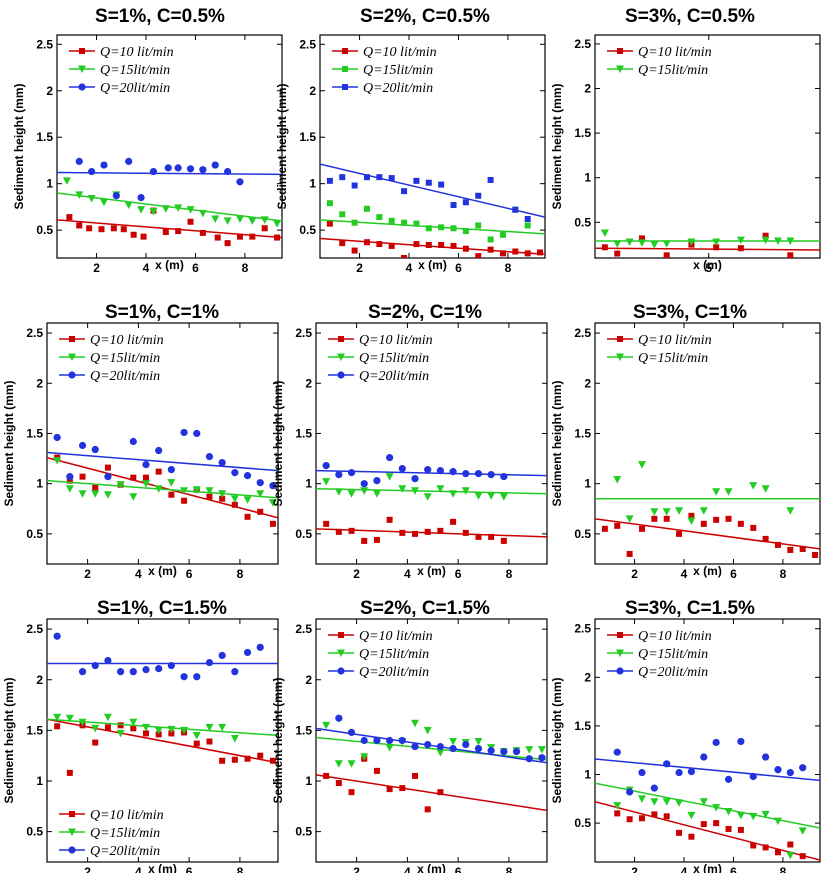 Image resolution: width=823 pixels, height=873 pixels. What do you see at coordinates (162, 312) in the screenshot?
I see `chart-title: S=1%, C=1%` at bounding box center [162, 312].